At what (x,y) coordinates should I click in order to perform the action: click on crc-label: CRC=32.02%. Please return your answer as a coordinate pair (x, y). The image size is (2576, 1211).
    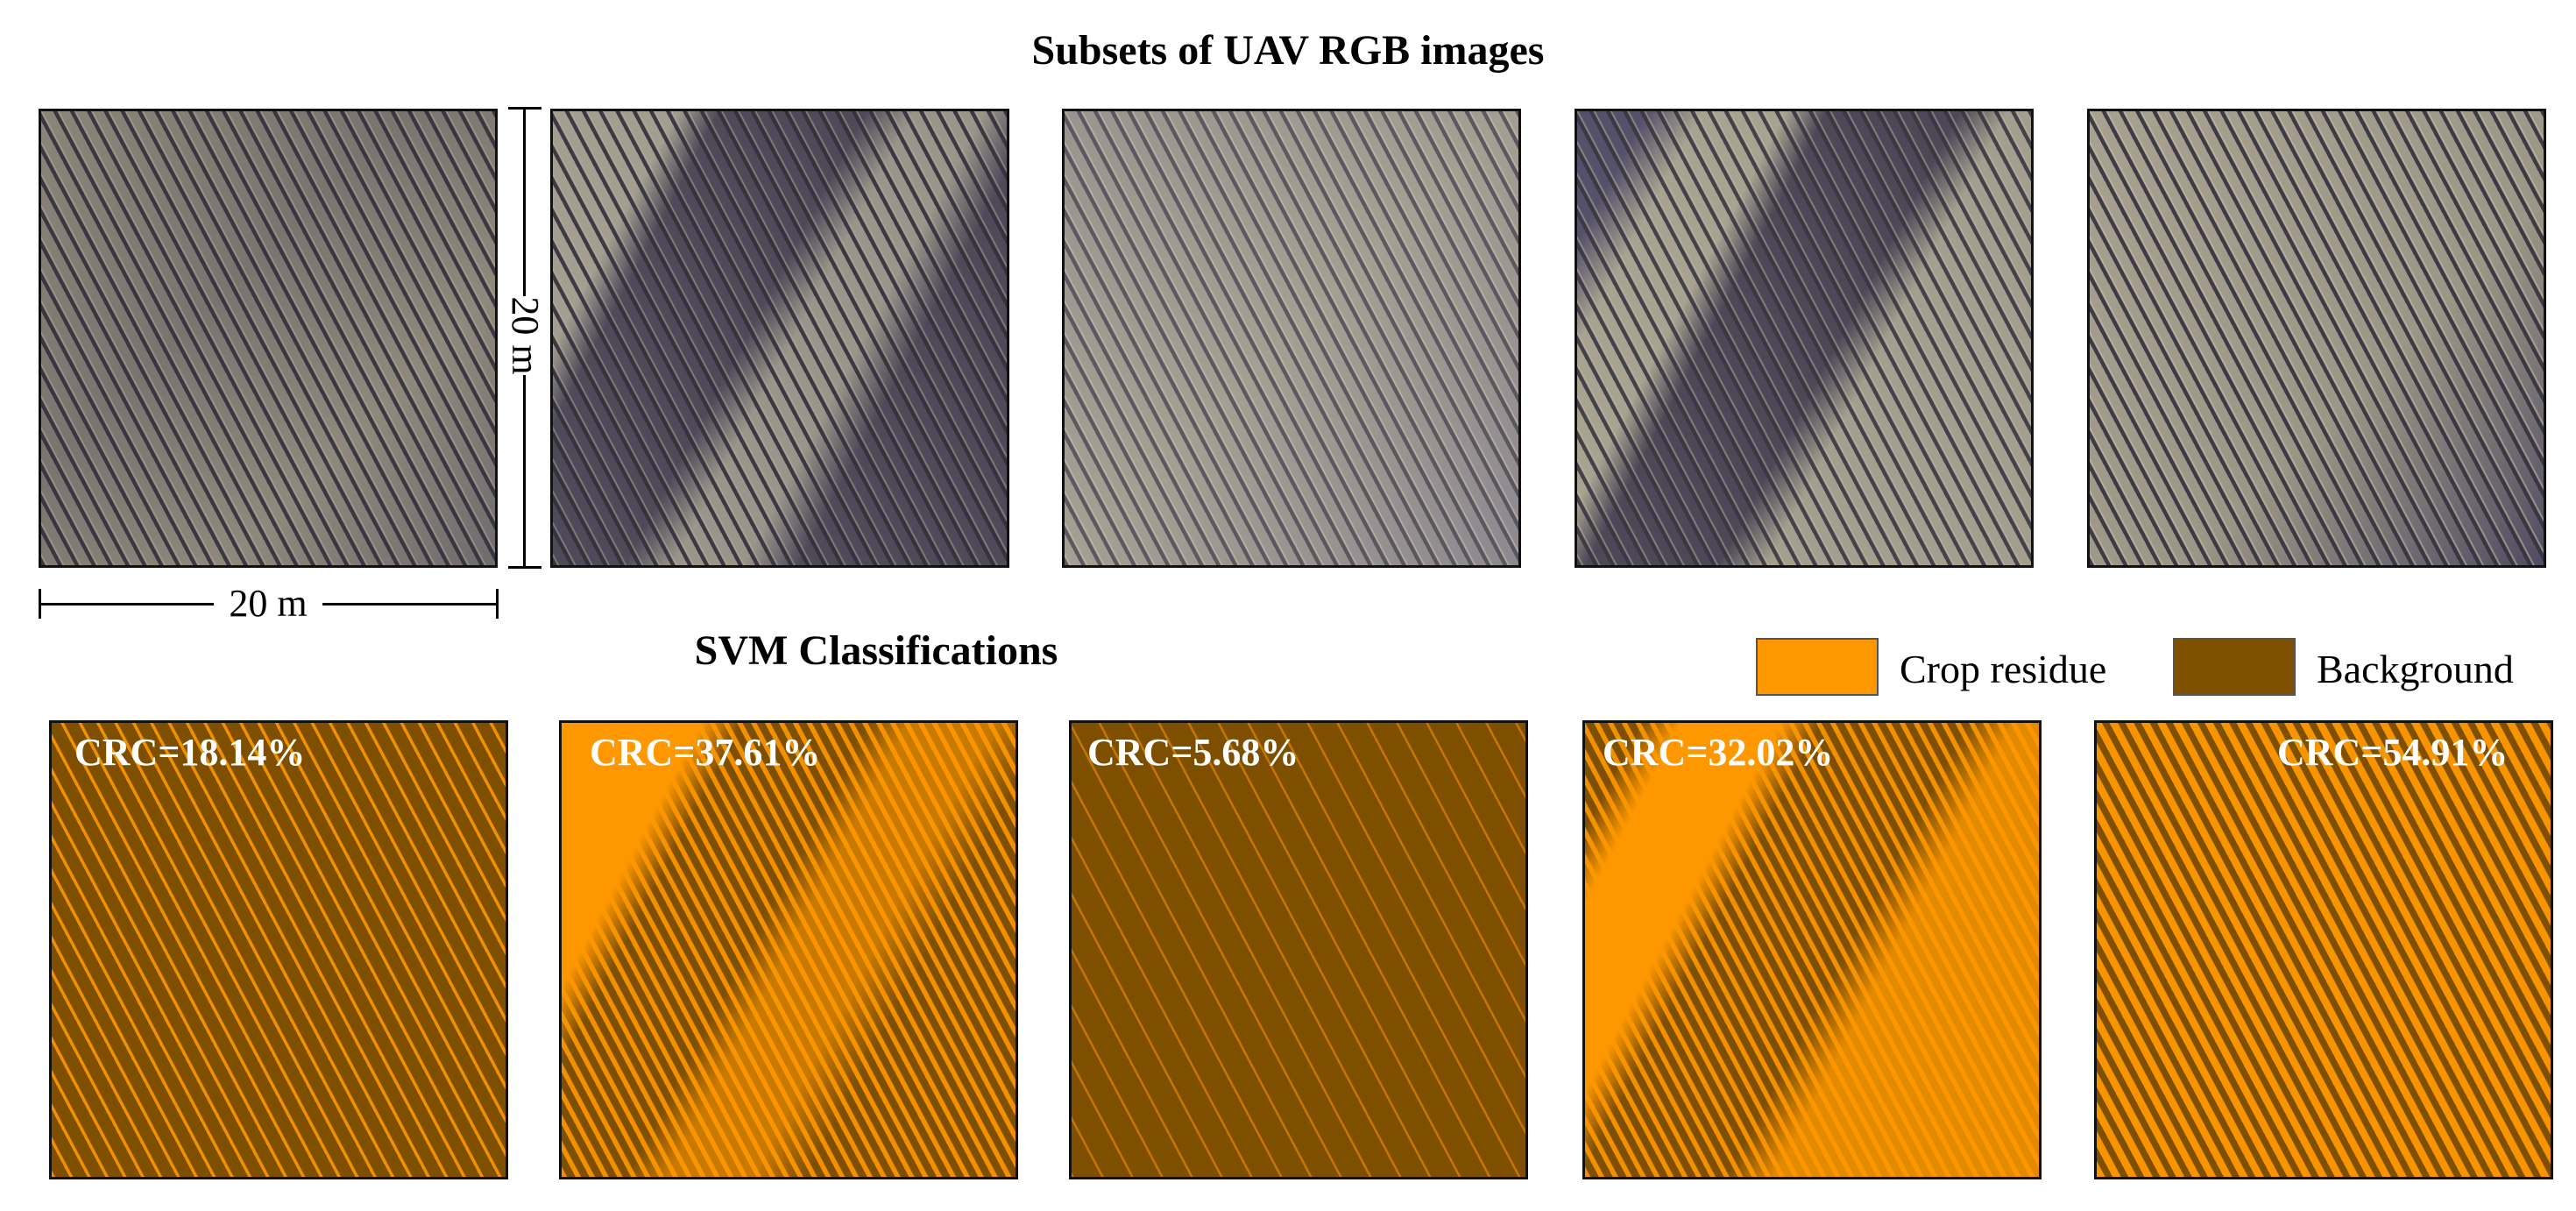
    Looking at the image, I should click on (1718, 752).